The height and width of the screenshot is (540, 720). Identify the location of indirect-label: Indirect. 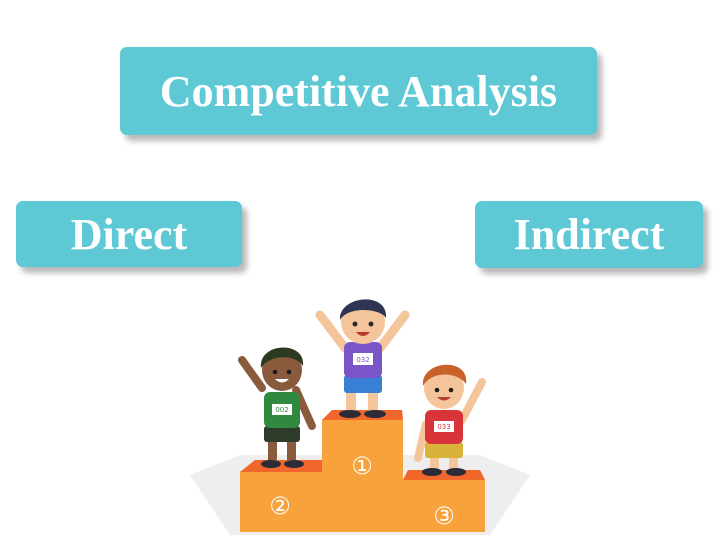
(589, 234).